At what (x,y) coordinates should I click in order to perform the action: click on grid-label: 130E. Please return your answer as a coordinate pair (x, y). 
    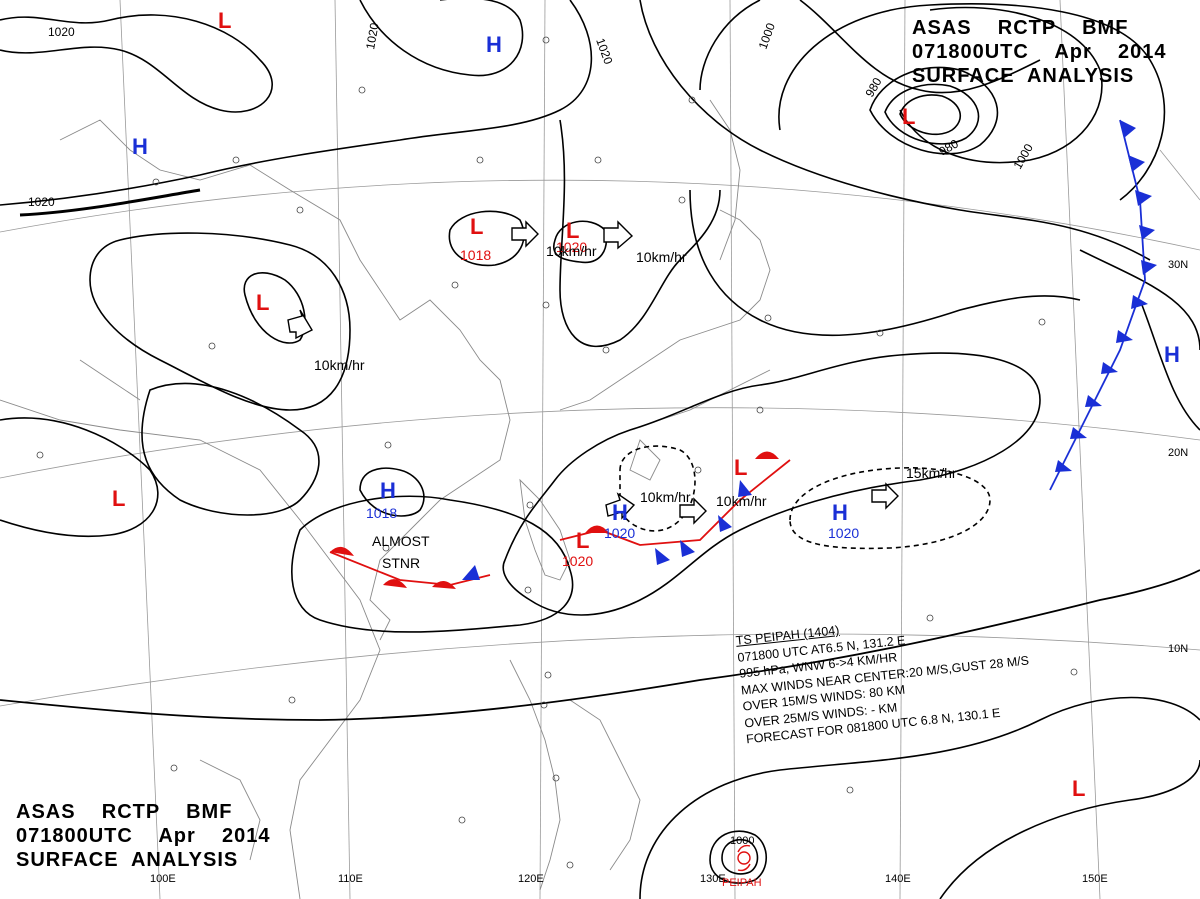
    Looking at the image, I should click on (713, 879).